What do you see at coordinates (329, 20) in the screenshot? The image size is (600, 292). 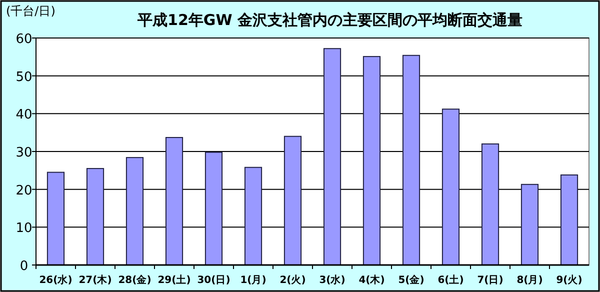 I see `chart-title: 平成12年GW 金沢支社管内の主要区間の平均断面交通量` at bounding box center [329, 20].